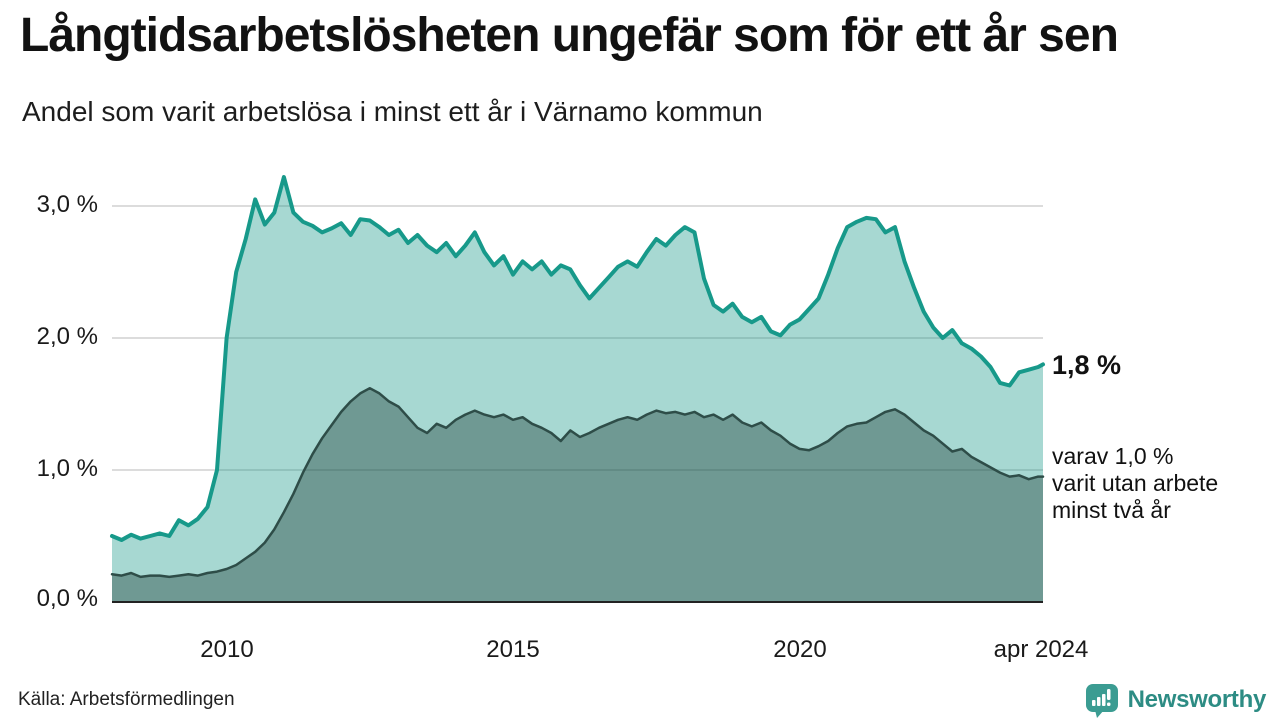 The width and height of the screenshot is (1280, 720). I want to click on y-axis-tick: 3,0 %, so click(67, 204).